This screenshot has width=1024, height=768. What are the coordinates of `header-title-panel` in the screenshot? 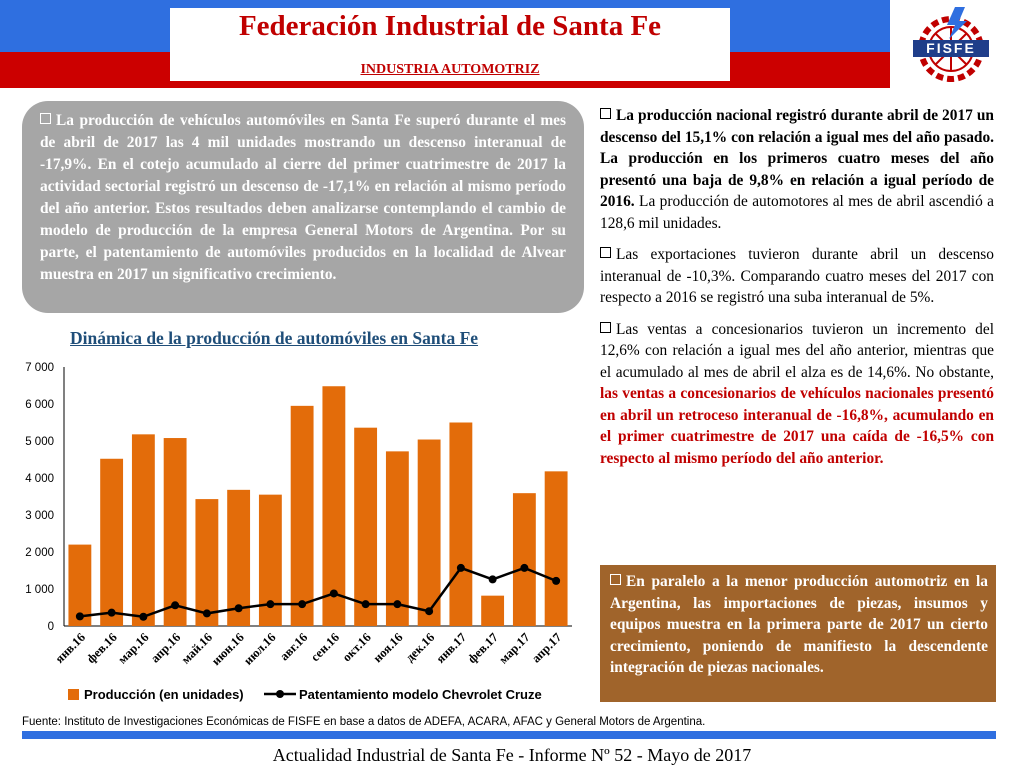 It's located at (450, 44).